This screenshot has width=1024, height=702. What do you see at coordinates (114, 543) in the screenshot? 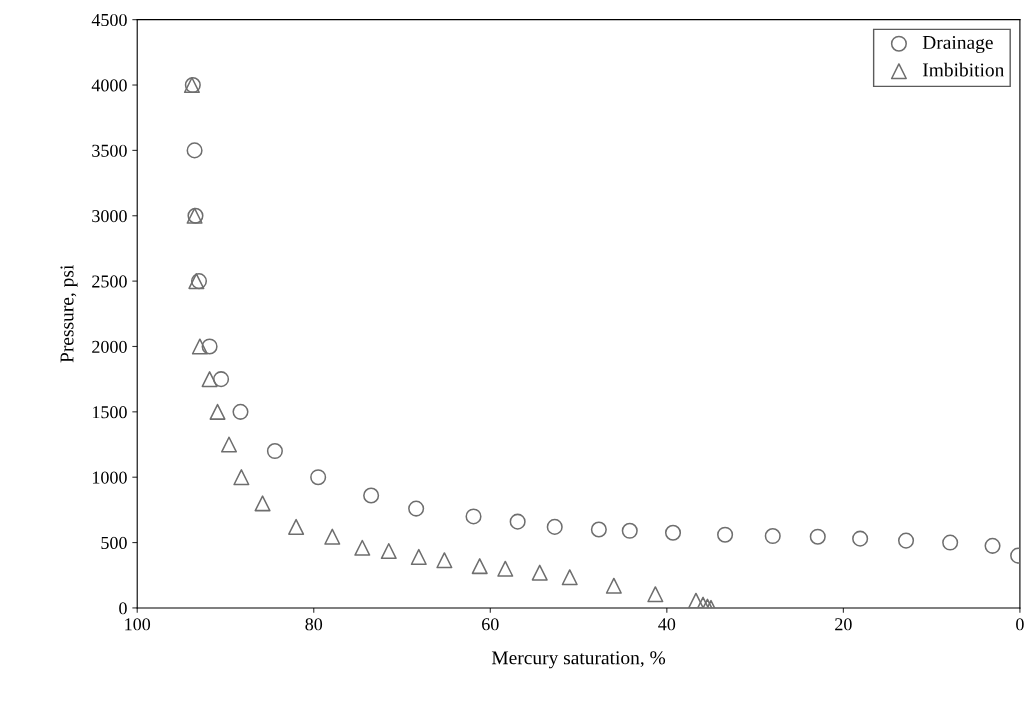
I see `y-tick-label: 500` at bounding box center [114, 543].